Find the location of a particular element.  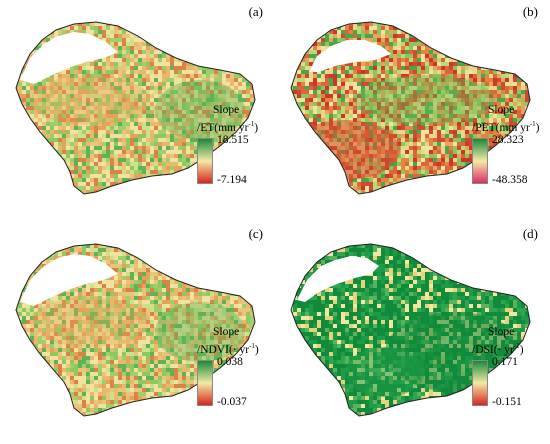

legend: Slope /NDVI(· yr-1) 0.038 -0.037 is located at coordinates (234, 381).